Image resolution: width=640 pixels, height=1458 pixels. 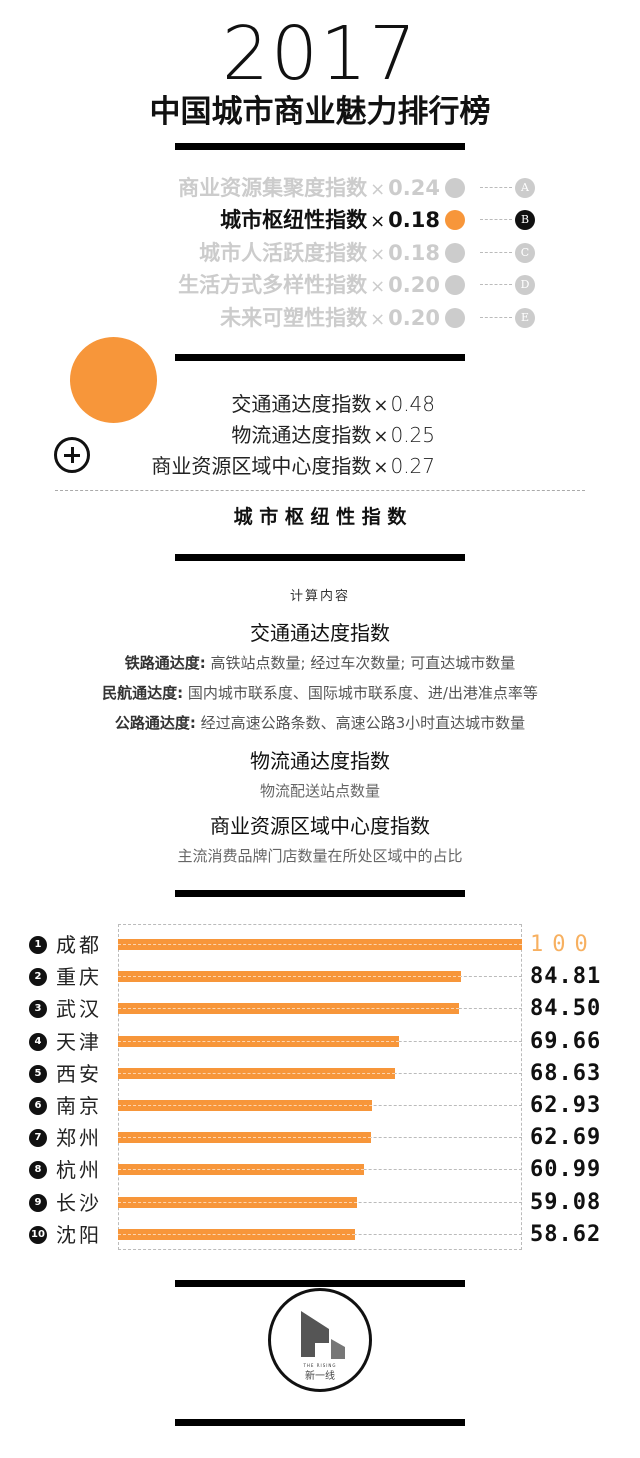 I want to click on line-text: 高铁站点数量; 经过车次数量; 可直达城市数量, so click(x=360, y=663).